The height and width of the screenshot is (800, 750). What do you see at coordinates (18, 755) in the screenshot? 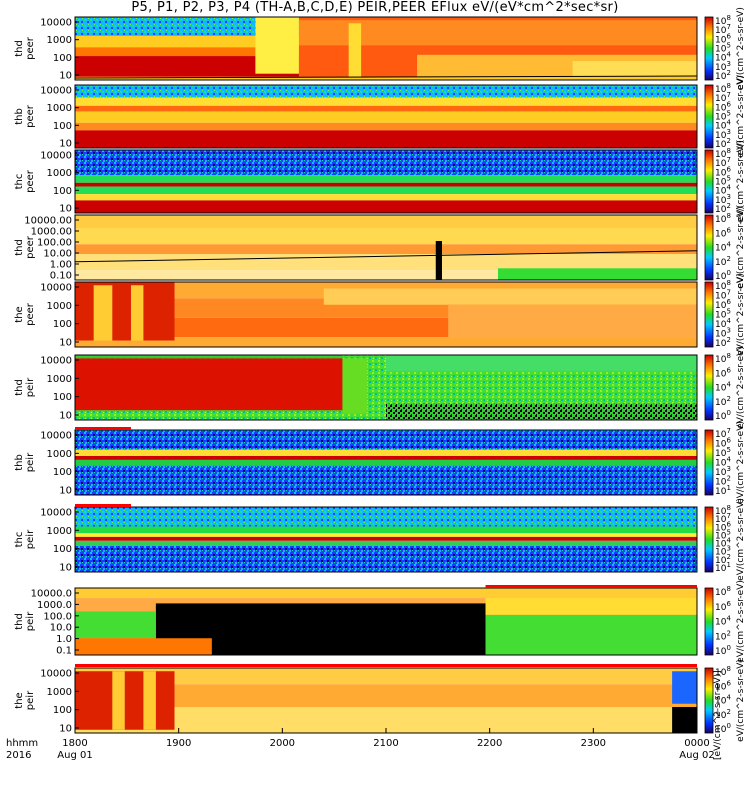
I see `x-axis-label-year: 2016` at bounding box center [18, 755].